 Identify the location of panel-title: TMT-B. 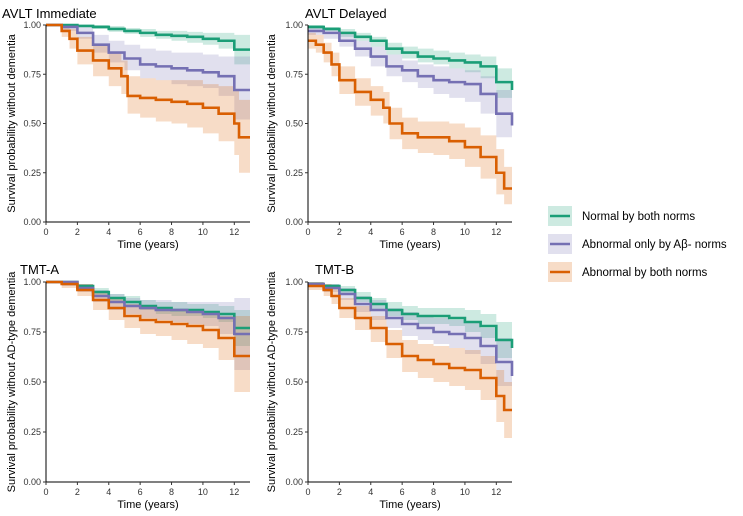
(334, 269).